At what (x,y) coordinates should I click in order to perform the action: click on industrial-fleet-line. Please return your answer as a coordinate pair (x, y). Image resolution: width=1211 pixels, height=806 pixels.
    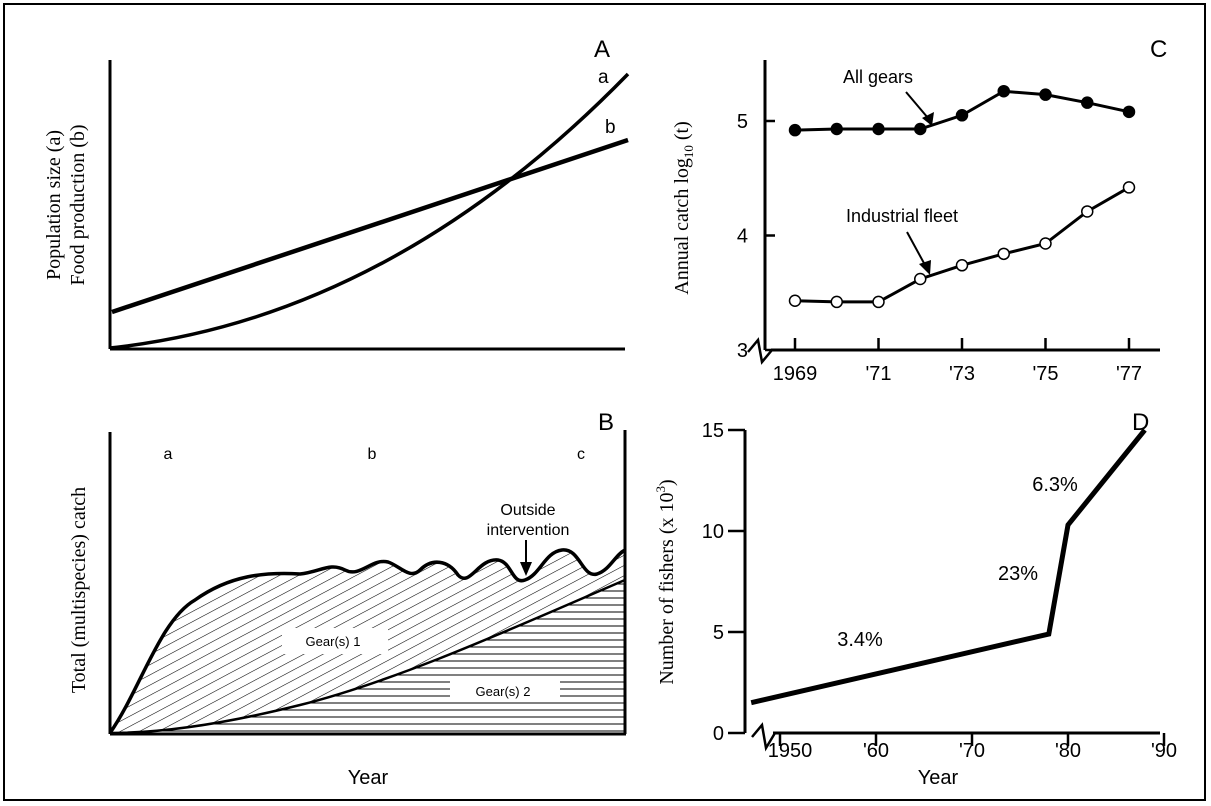
    Looking at the image, I should click on (962, 245).